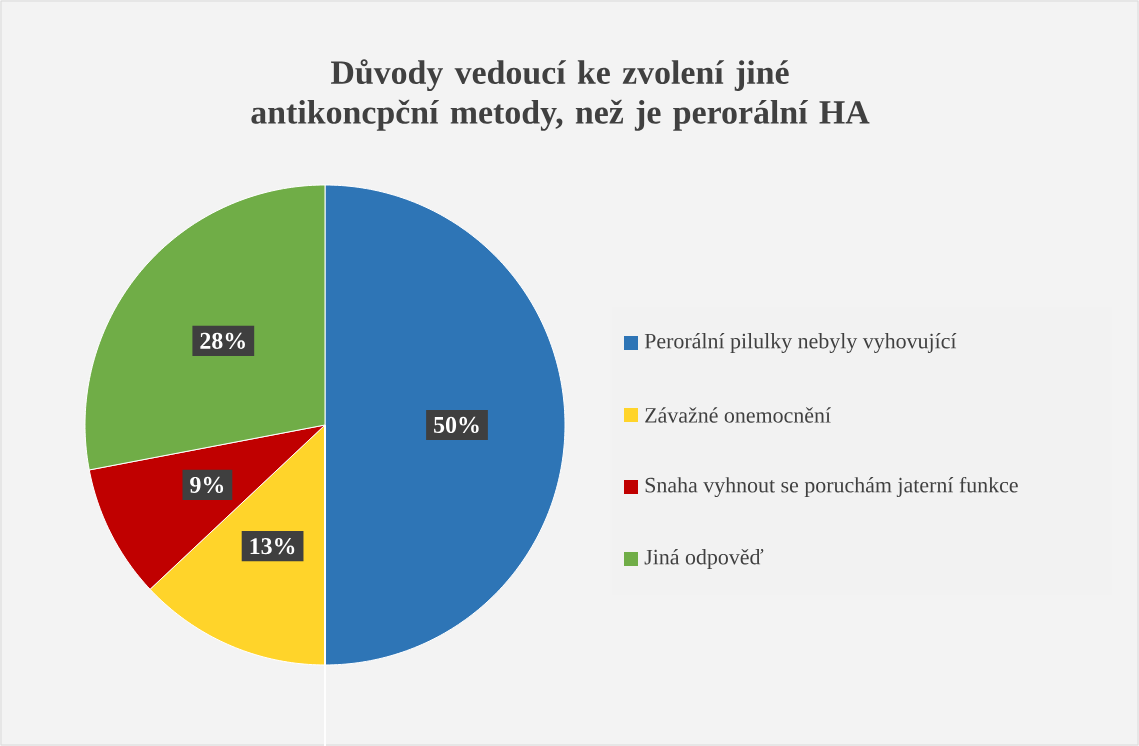 The image size is (1139, 746). I want to click on legend-label: Snaha vyhnout se poruchám jaterní funkce, so click(831, 486).